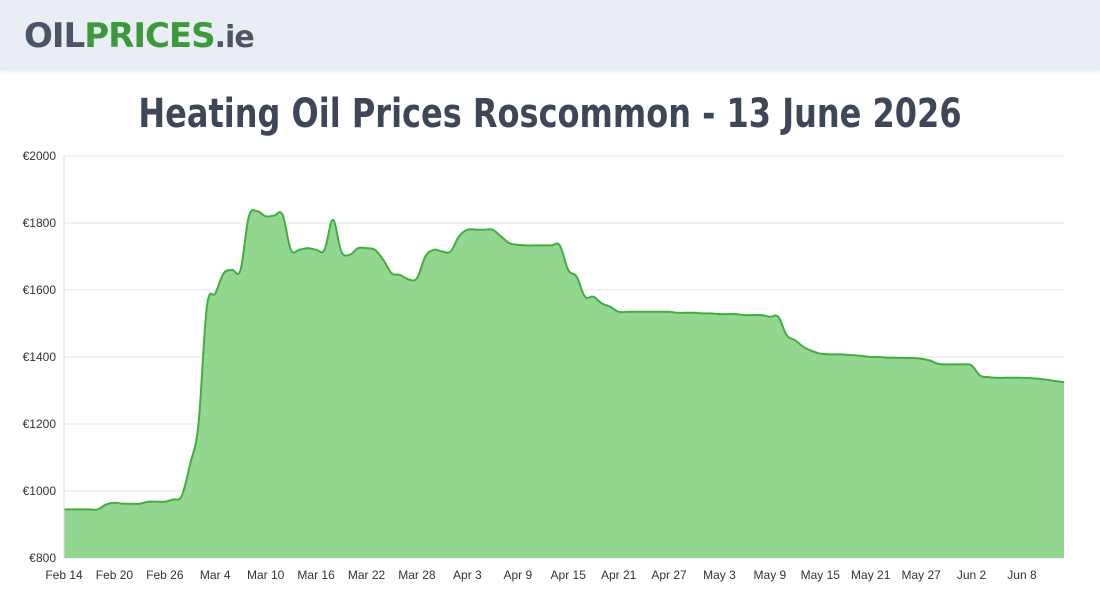  Describe the element at coordinates (550, 35) in the screenshot. I see `site-header: OILPRICES.ie` at that location.